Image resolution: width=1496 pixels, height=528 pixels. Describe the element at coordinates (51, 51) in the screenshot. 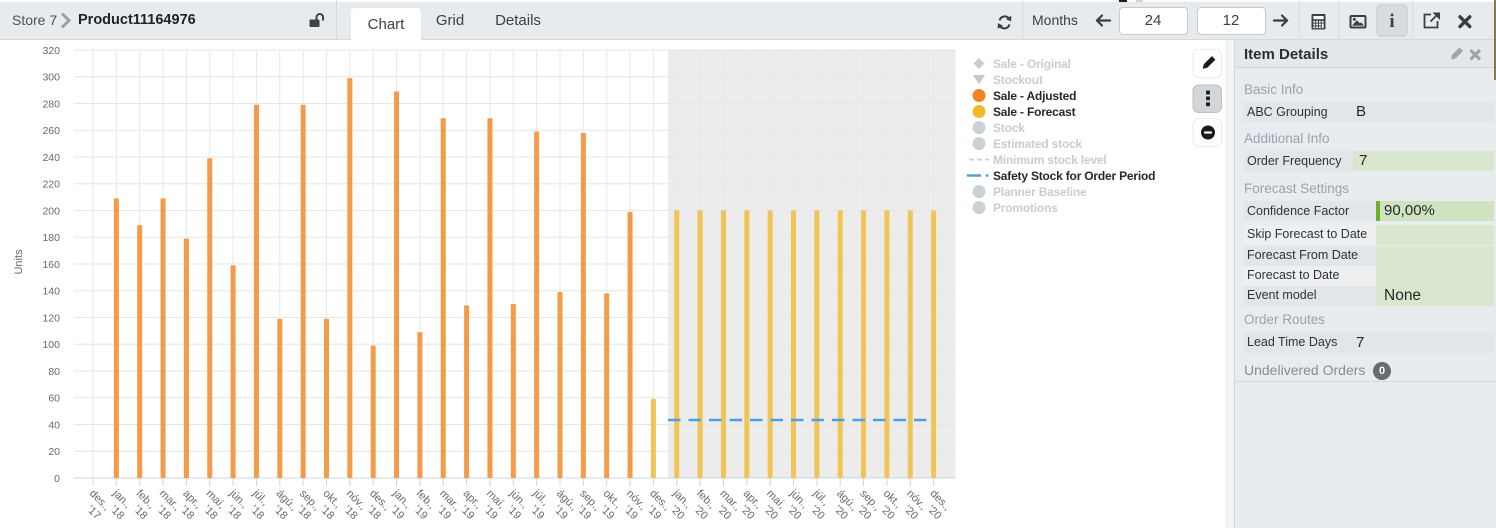

I see `svg-text: 320` at that location.